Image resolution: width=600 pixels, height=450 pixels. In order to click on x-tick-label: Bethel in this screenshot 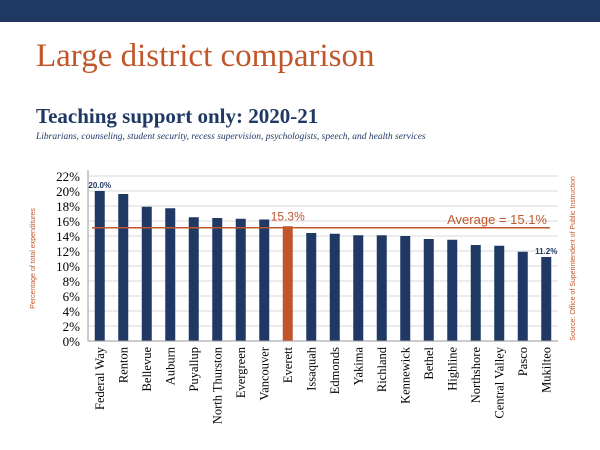, I will do `click(429, 362)`.